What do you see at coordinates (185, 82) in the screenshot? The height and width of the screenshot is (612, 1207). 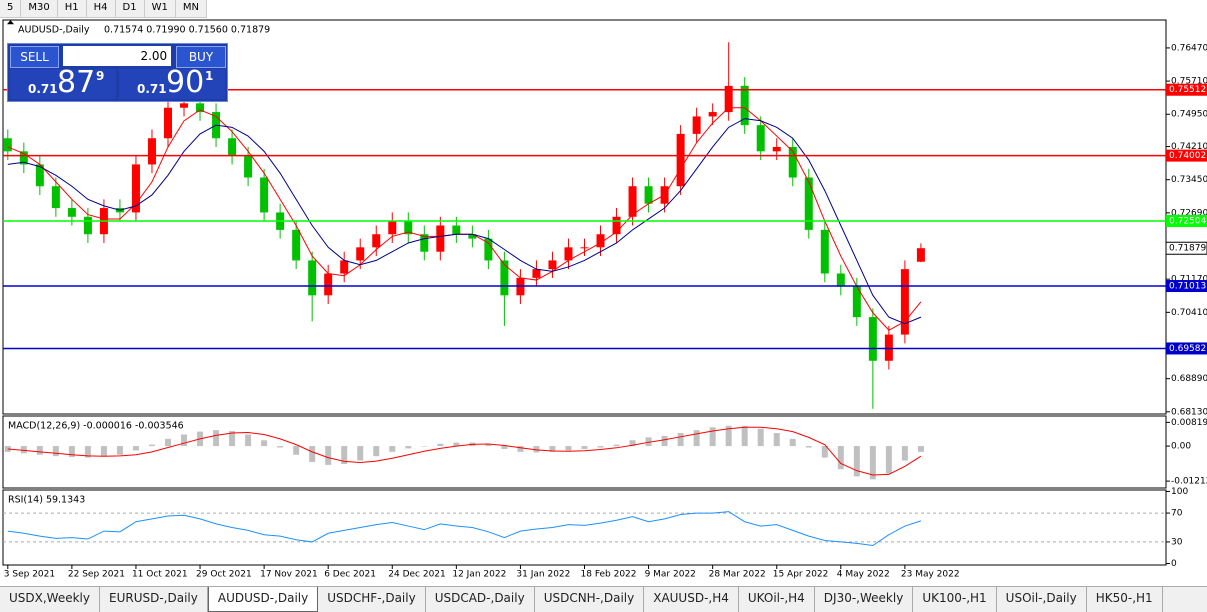 I see `price-big: 90` at bounding box center [185, 82].